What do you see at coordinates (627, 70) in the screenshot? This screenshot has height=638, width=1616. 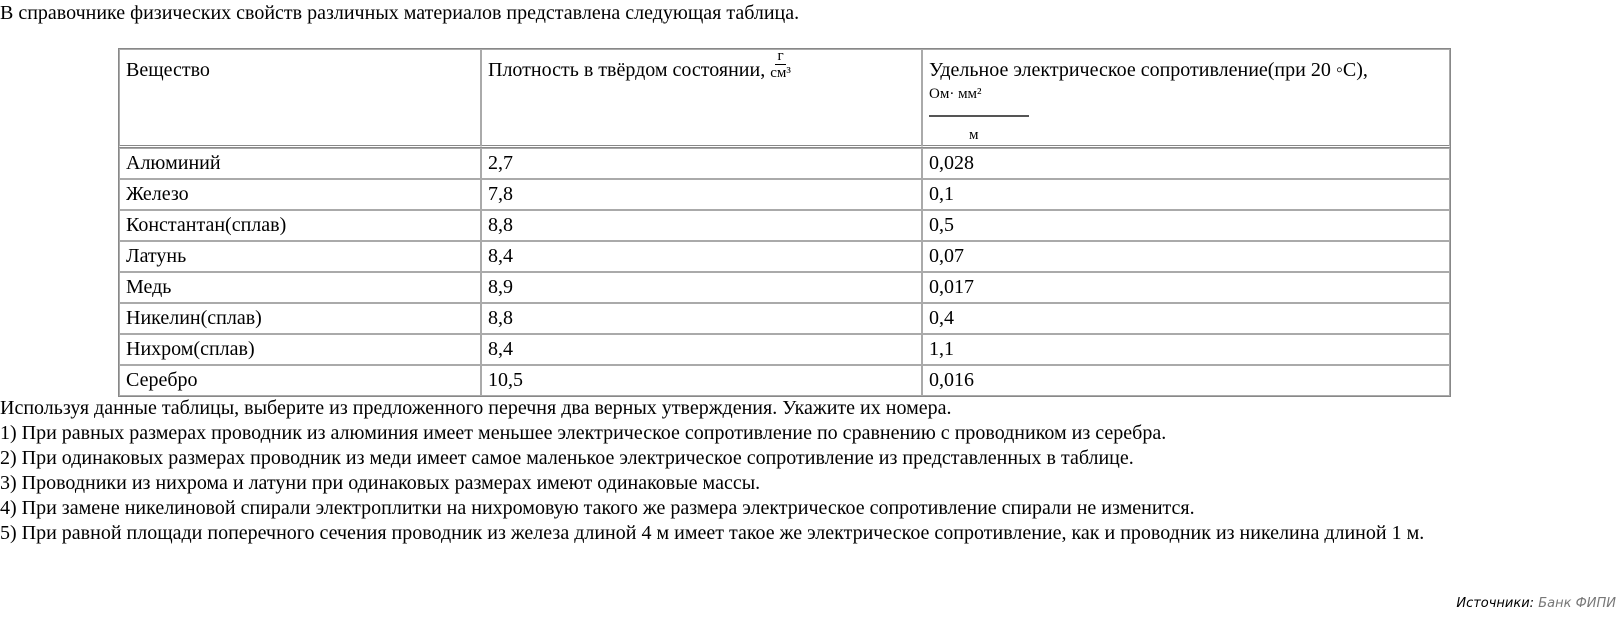 I see `header-density-label: Плотность в твёрдом состоянии,` at bounding box center [627, 70].